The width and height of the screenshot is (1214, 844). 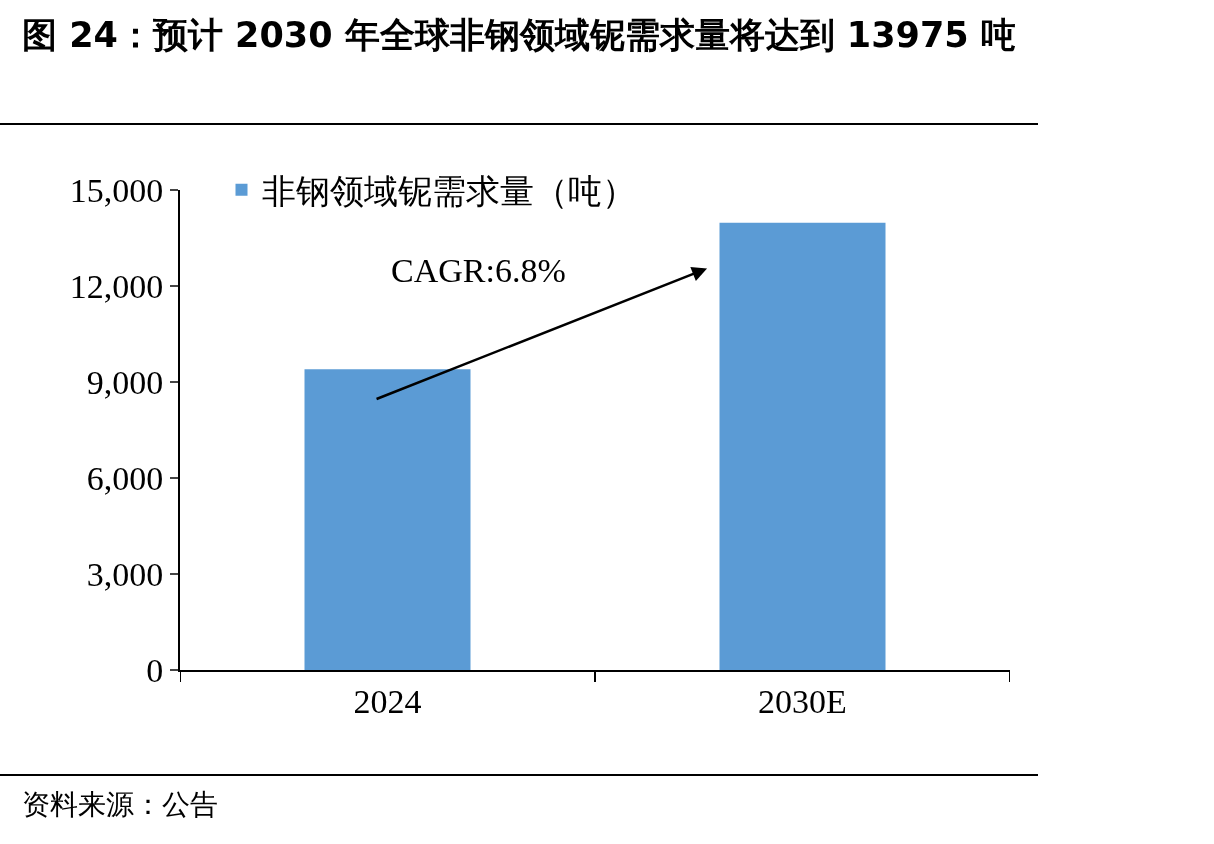 What do you see at coordinates (802, 701) in the screenshot?
I see `x-tick-label: 2030E` at bounding box center [802, 701].